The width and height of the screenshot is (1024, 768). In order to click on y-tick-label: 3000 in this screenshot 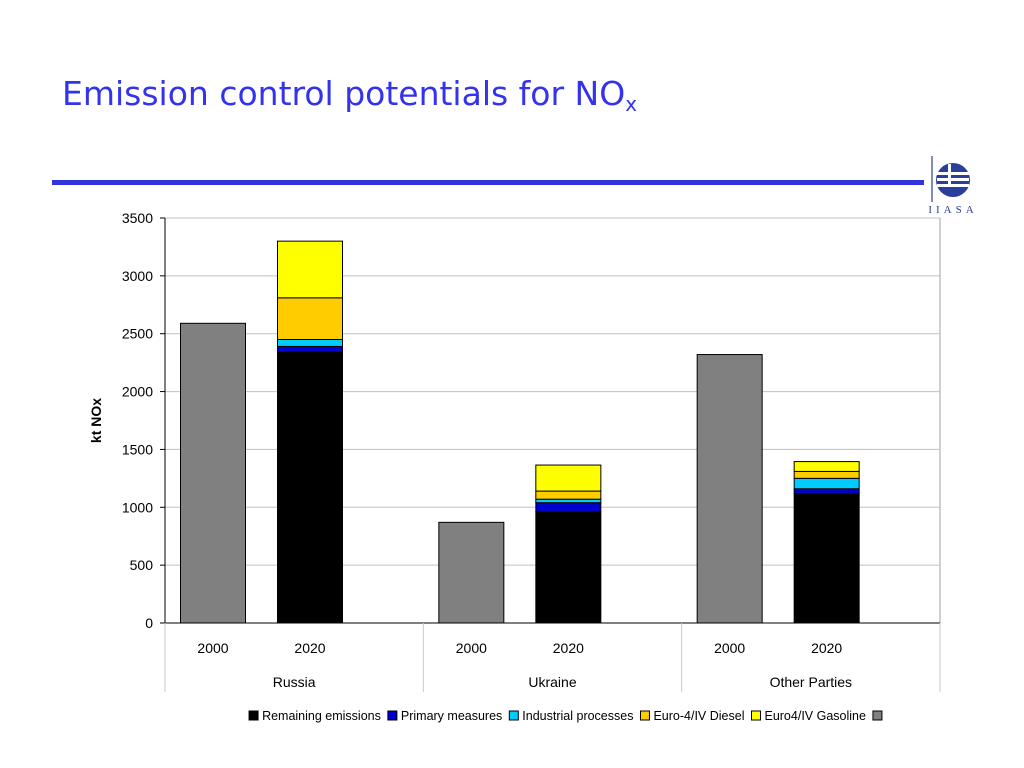, I will do `click(137, 276)`.